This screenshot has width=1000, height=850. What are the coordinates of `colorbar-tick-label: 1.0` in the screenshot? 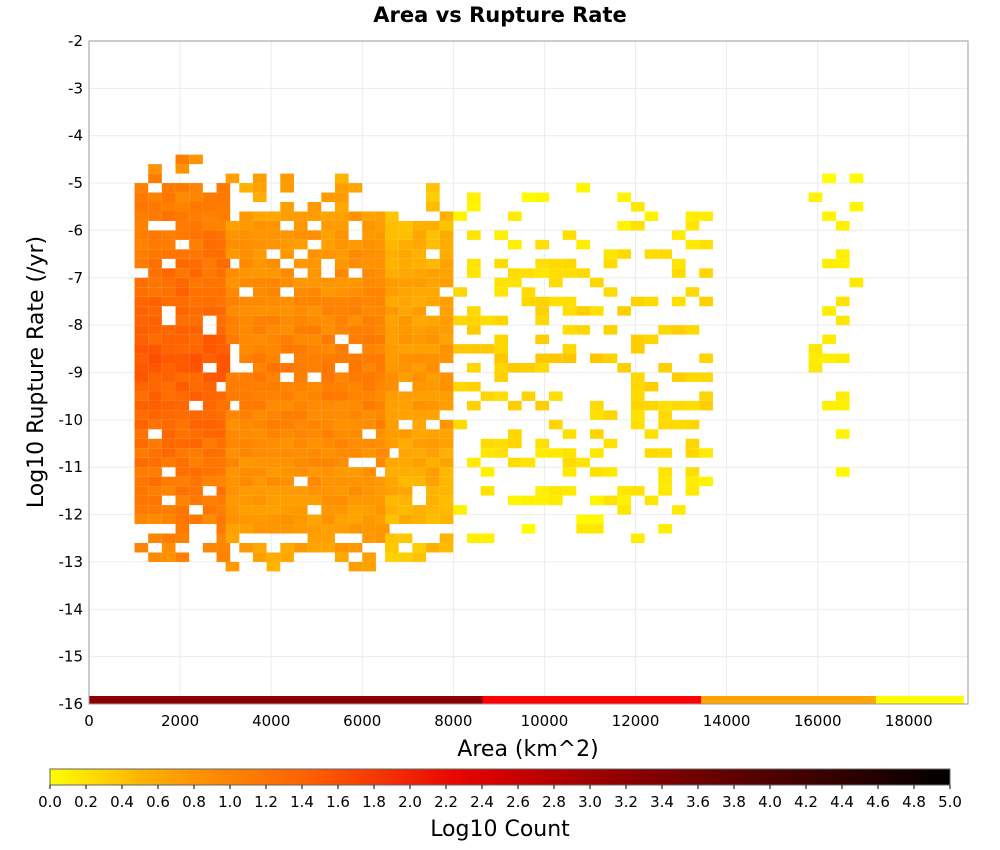 It's located at (230, 802).